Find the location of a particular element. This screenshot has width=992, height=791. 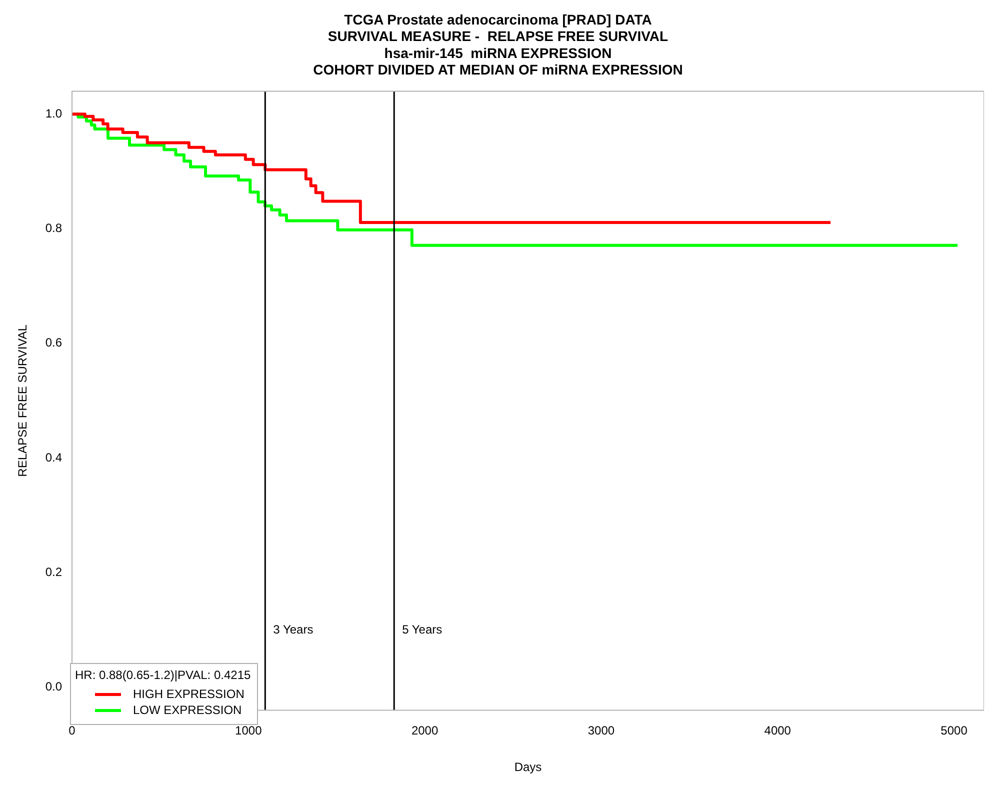

x-tick-label: 1000 is located at coordinates (248, 731).